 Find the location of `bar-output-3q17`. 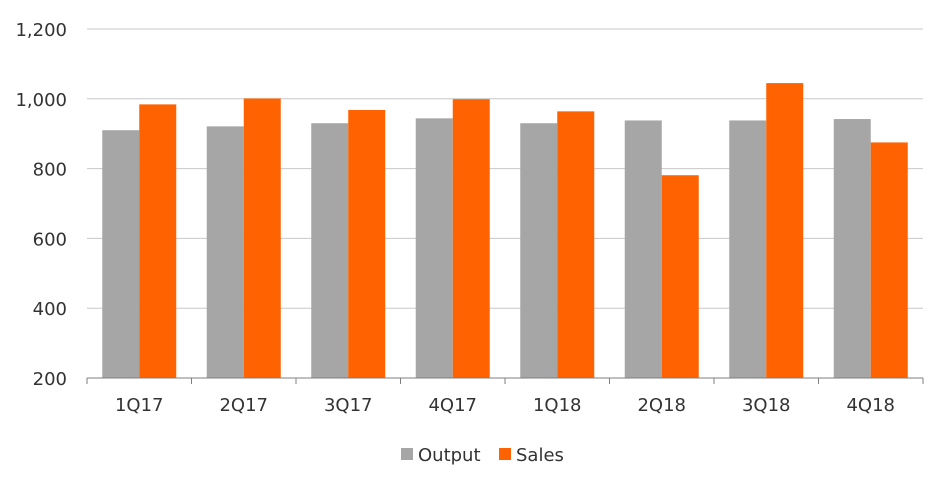

bar-output-3q17 is located at coordinates (330, 250).